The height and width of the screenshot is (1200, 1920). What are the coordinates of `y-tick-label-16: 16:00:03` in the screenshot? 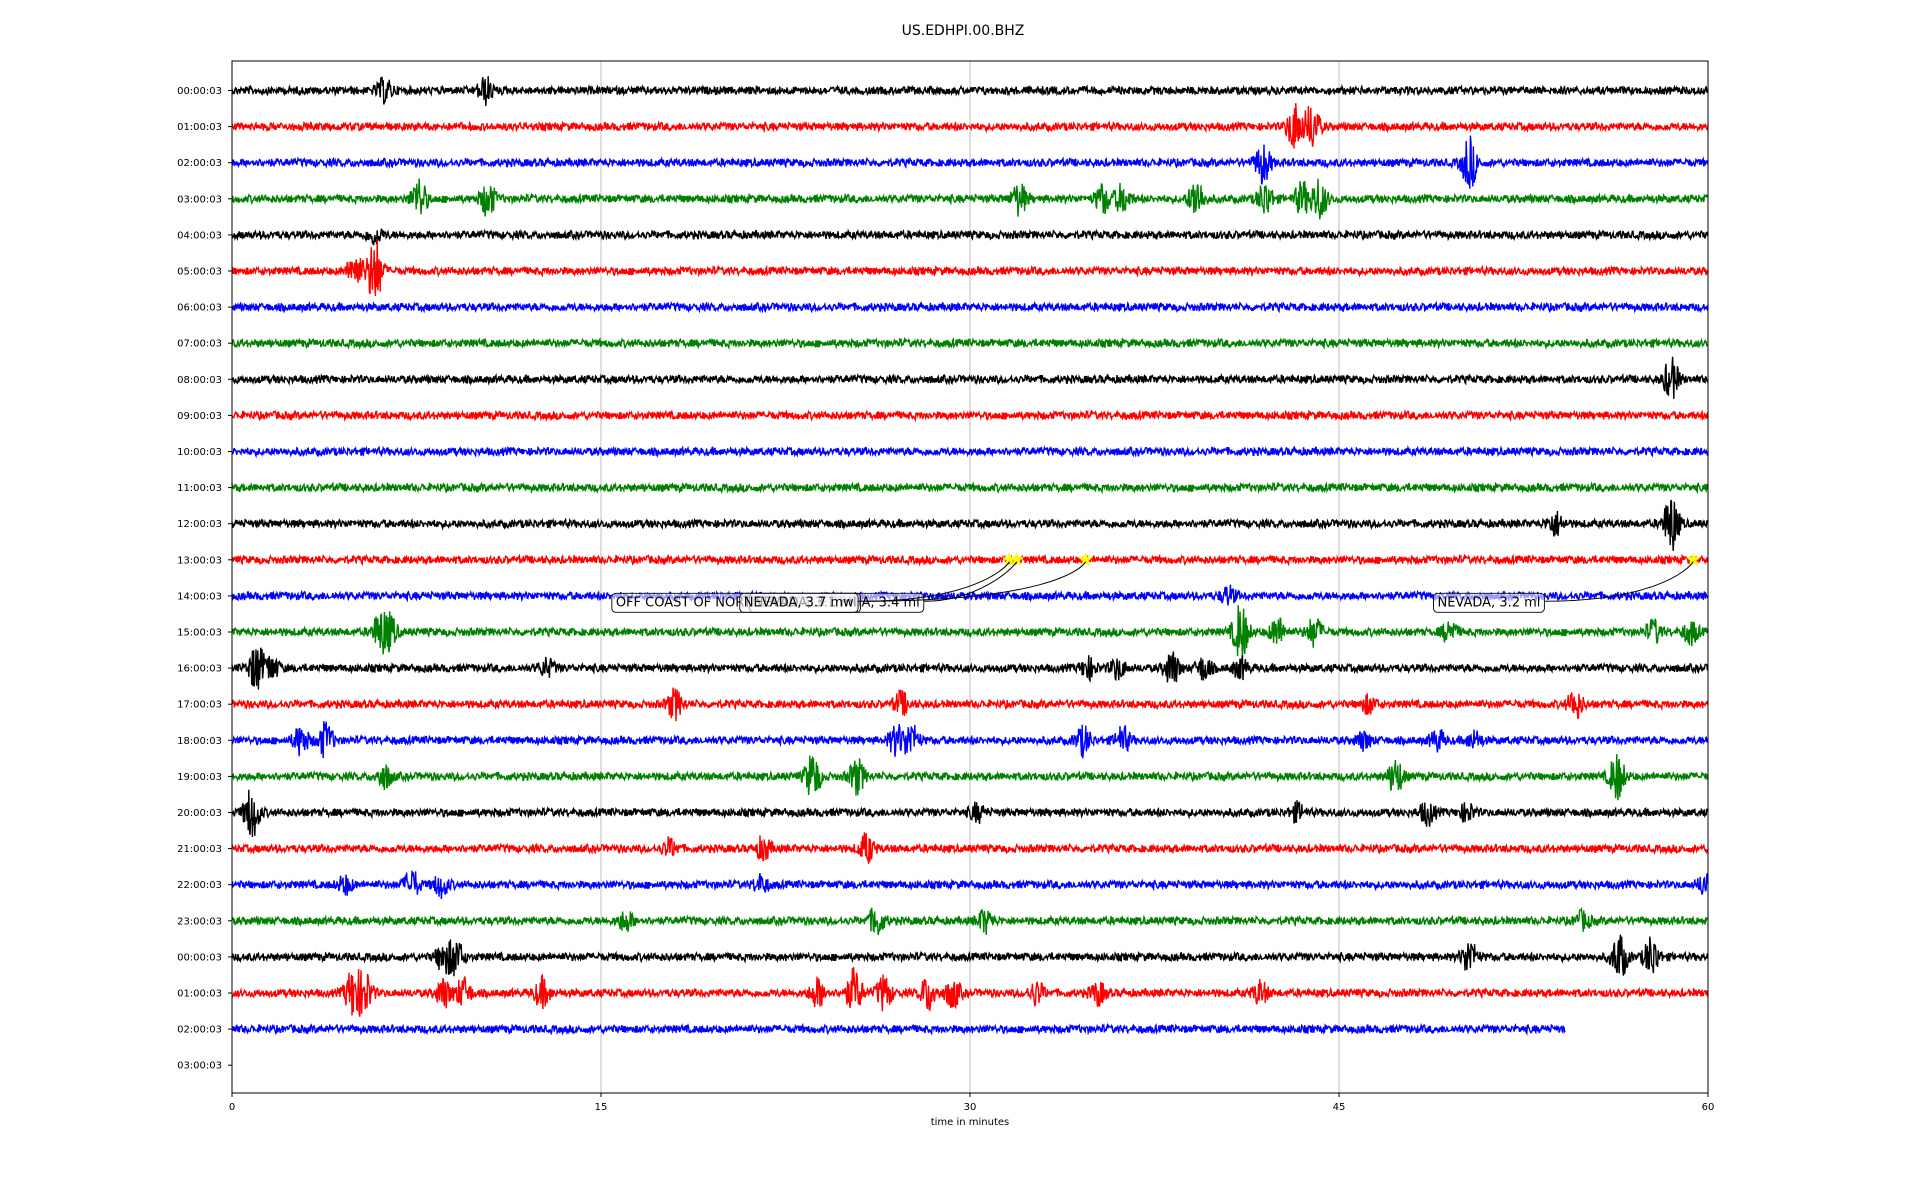 It's located at (199, 669).